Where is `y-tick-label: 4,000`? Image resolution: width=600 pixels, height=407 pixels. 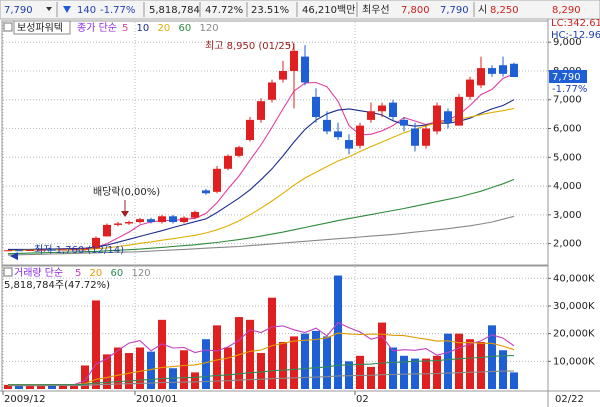
y-tick-label: 4,000 is located at coordinates (567, 186).